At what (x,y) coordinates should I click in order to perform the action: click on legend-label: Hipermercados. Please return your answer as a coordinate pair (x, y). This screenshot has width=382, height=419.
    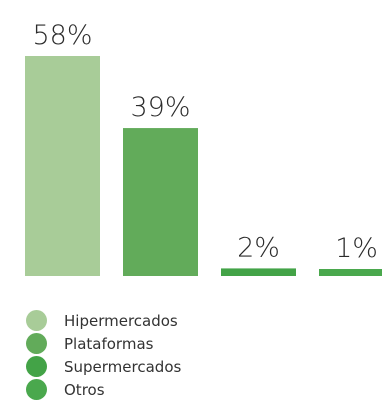
    Looking at the image, I should click on (121, 321).